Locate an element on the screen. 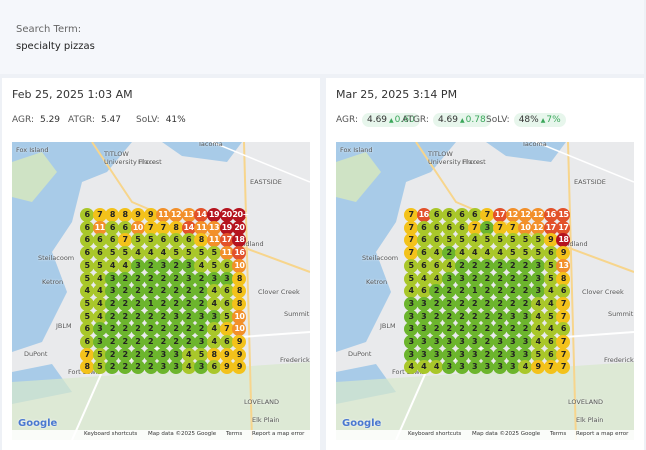 Image resolution: width=646 pixels, height=450 pixels. metric-label: ATGR: is located at coordinates (415, 120).